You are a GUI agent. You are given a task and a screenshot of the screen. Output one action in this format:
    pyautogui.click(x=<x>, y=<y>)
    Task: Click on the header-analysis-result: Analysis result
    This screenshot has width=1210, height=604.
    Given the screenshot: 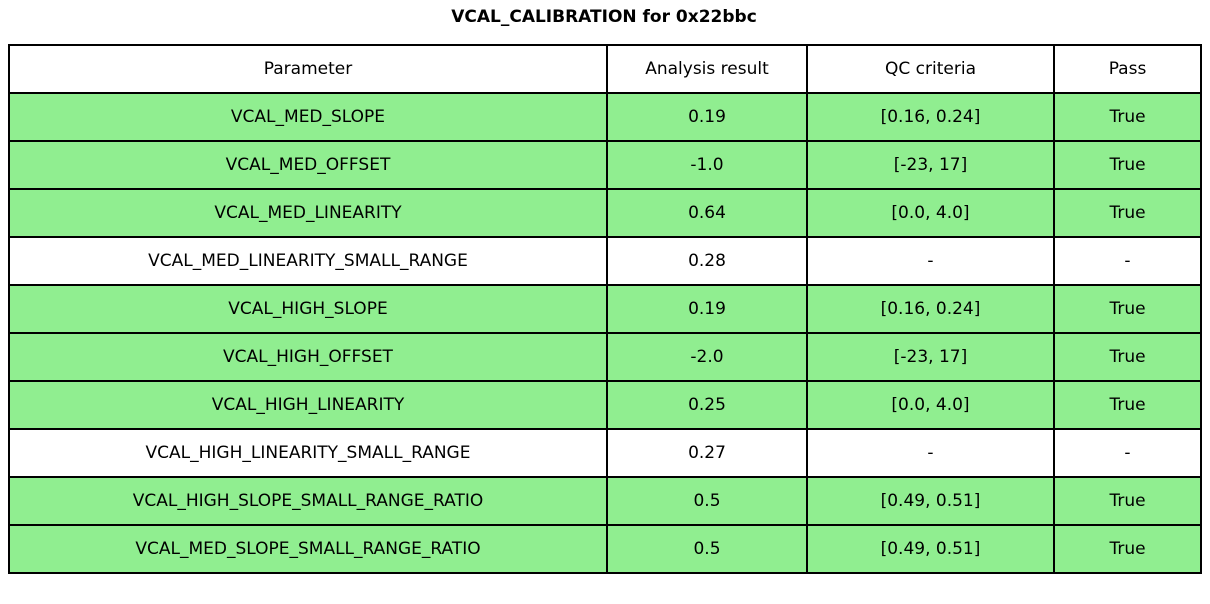 What is the action you would take?
    pyautogui.click(x=707, y=69)
    